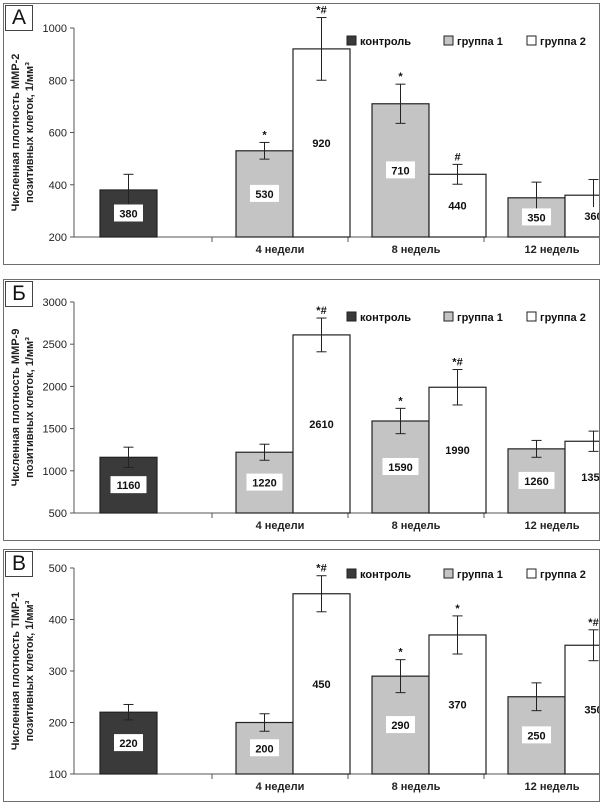 This screenshot has height=805, width=603. I want to click on data-label: 350, so click(536, 218).